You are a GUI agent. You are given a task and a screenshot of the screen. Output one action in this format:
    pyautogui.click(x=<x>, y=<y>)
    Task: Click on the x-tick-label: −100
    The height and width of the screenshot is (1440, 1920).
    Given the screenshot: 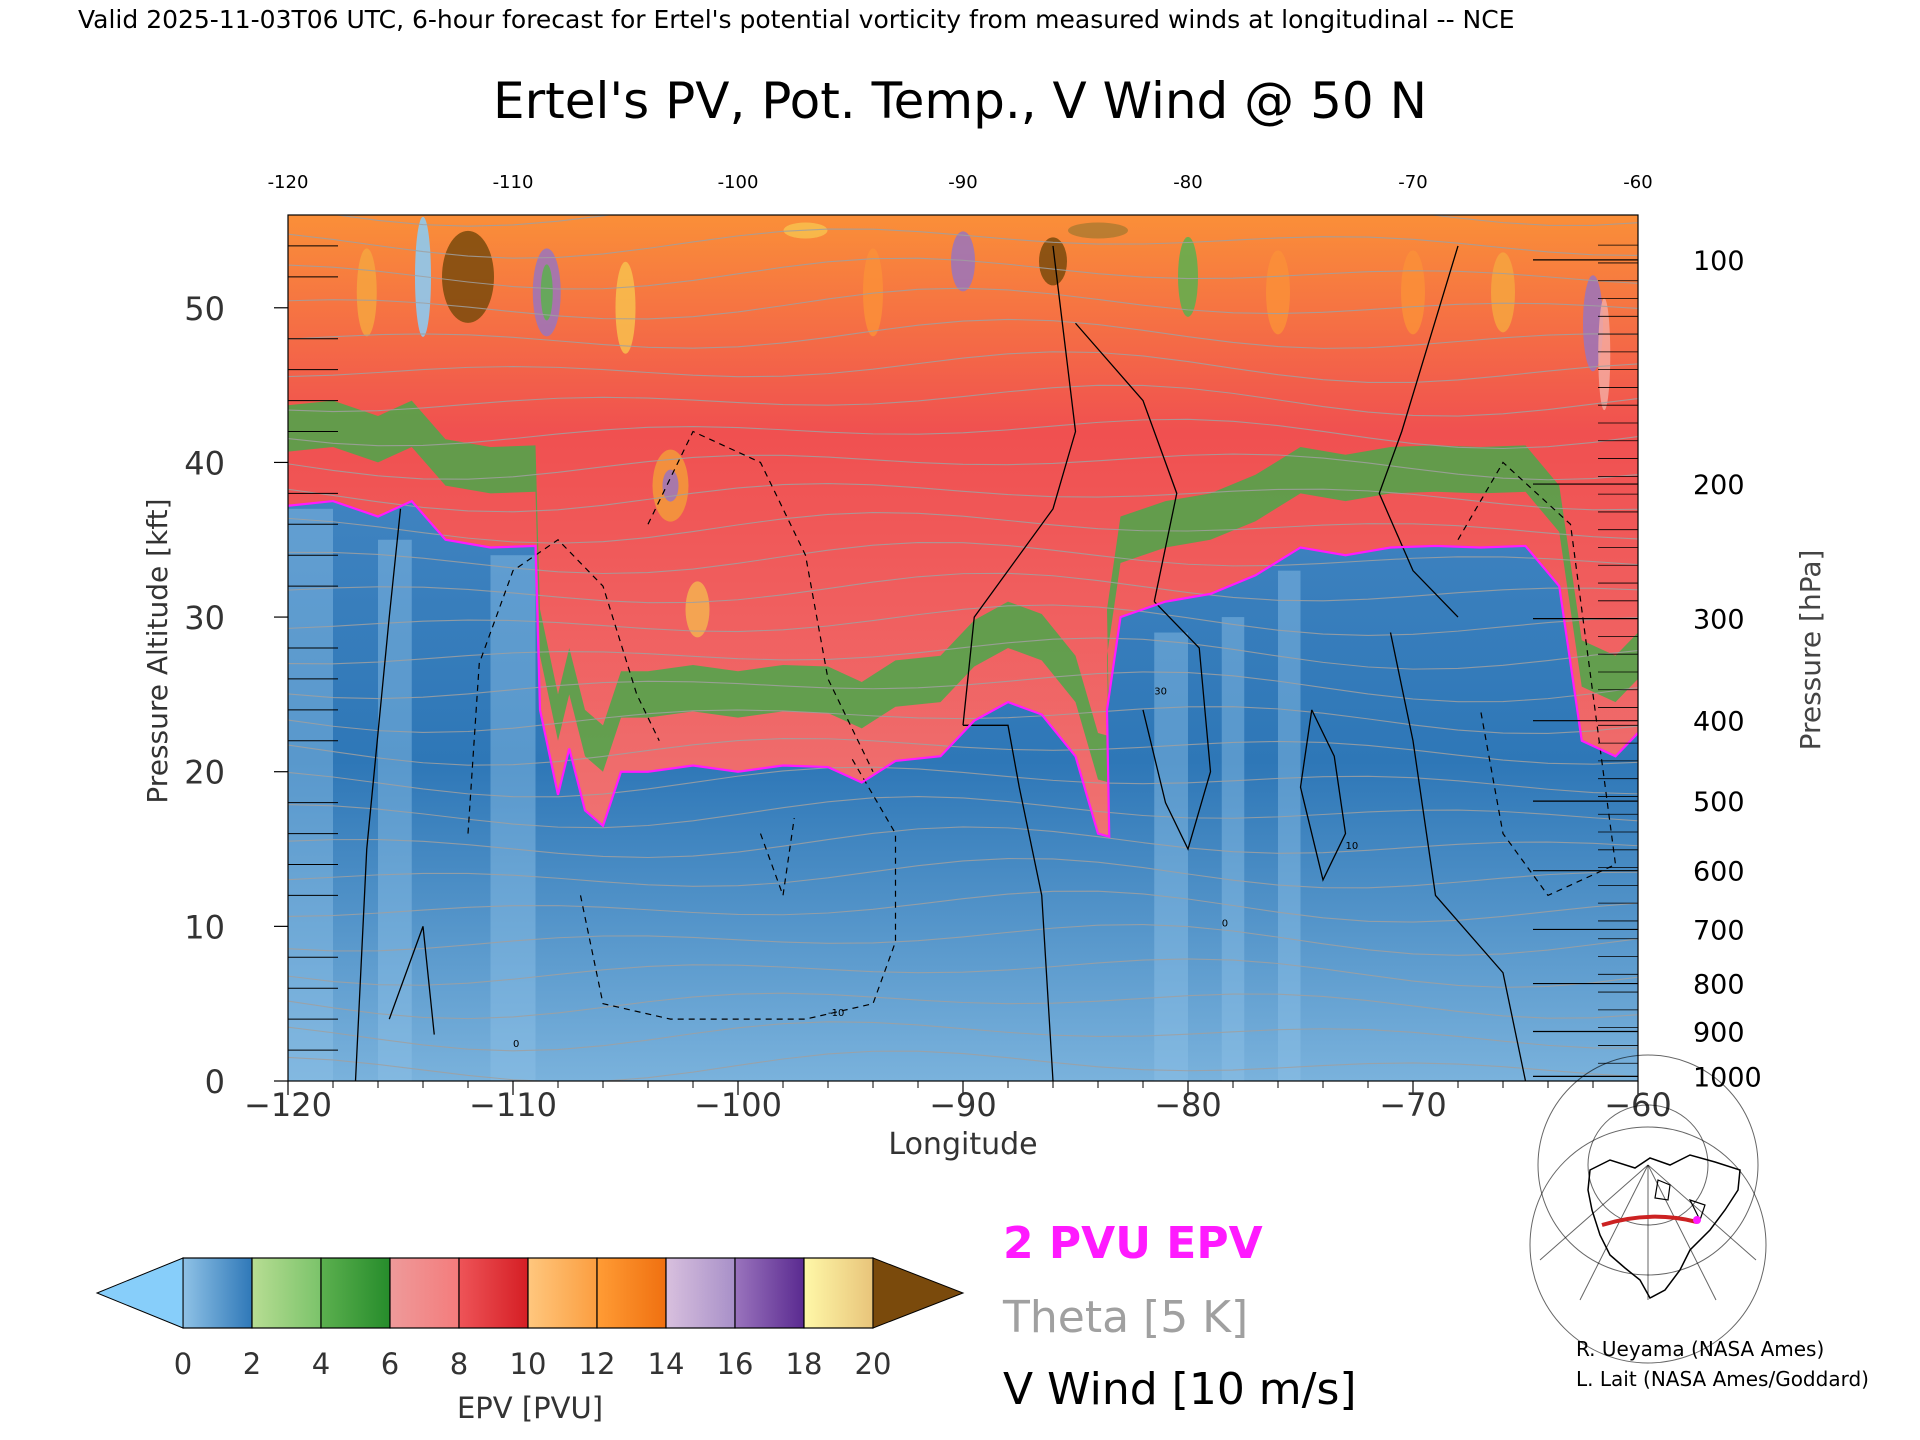 What is the action you would take?
    pyautogui.click(x=738, y=1105)
    